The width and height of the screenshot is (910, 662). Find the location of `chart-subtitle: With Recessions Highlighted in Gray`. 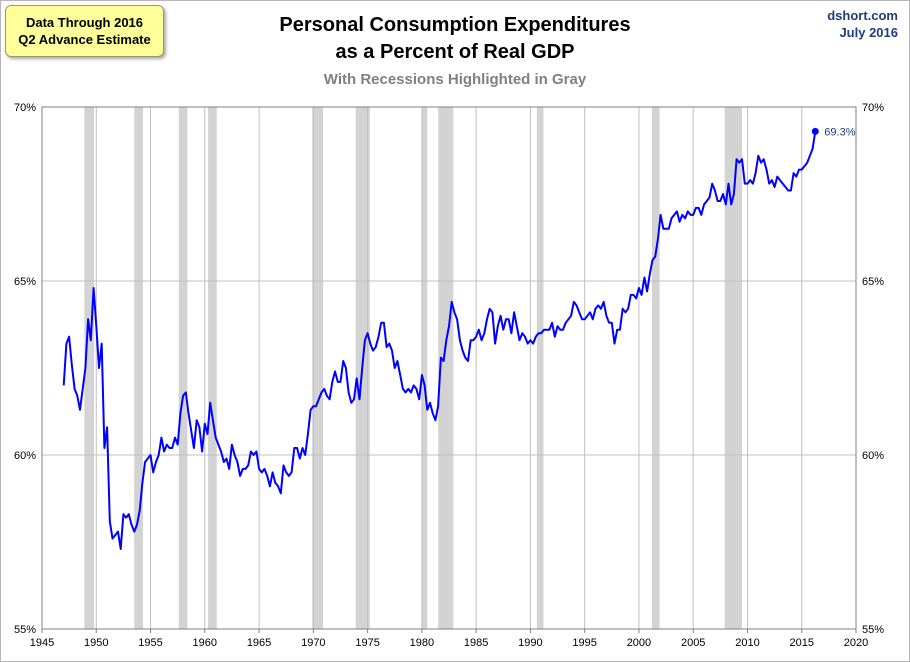

chart-subtitle: With Recessions Highlighted in Gray is located at coordinates (455, 79).